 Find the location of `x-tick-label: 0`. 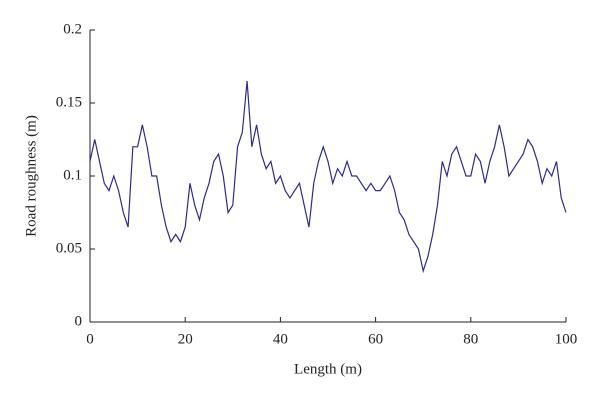

x-tick-label: 0 is located at coordinates (90, 339).